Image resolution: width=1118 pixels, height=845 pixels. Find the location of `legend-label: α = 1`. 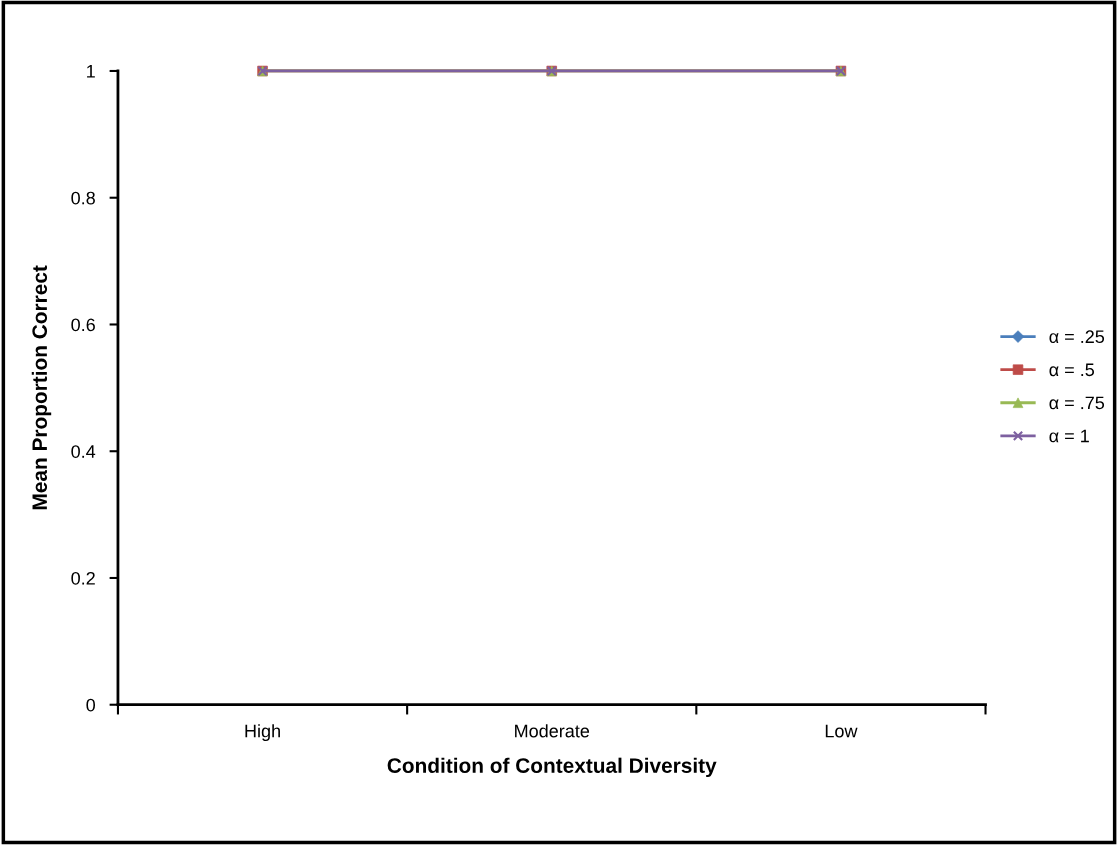

legend-label: α = 1 is located at coordinates (1069, 436).